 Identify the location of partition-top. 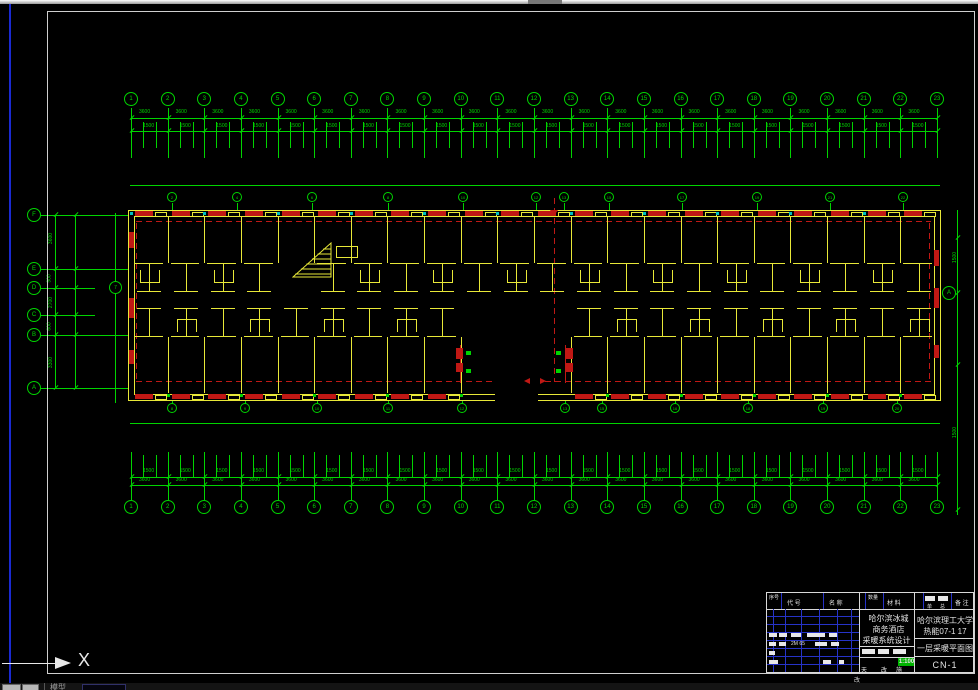
(168, 240).